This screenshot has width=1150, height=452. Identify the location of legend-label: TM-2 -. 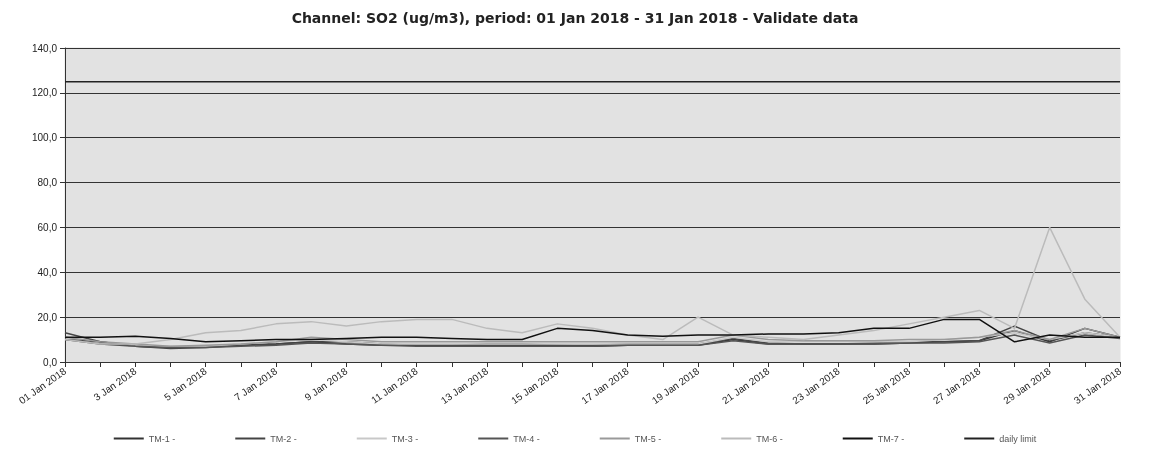
(283, 438).